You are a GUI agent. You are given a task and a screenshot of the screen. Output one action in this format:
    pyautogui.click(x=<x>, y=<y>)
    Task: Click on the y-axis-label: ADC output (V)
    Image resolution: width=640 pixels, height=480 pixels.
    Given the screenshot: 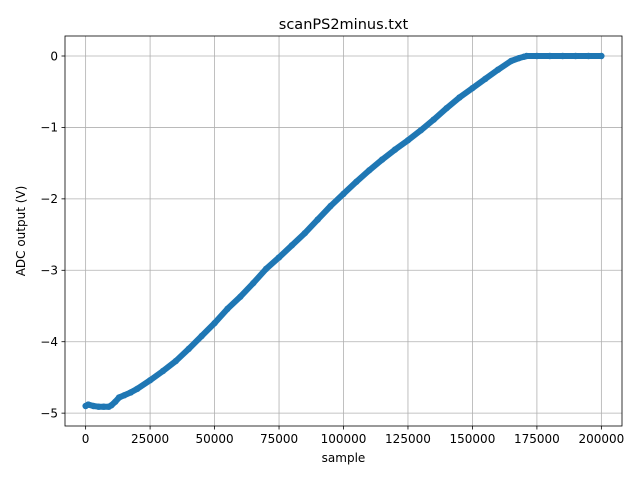 What is the action you would take?
    pyautogui.click(x=21, y=231)
    